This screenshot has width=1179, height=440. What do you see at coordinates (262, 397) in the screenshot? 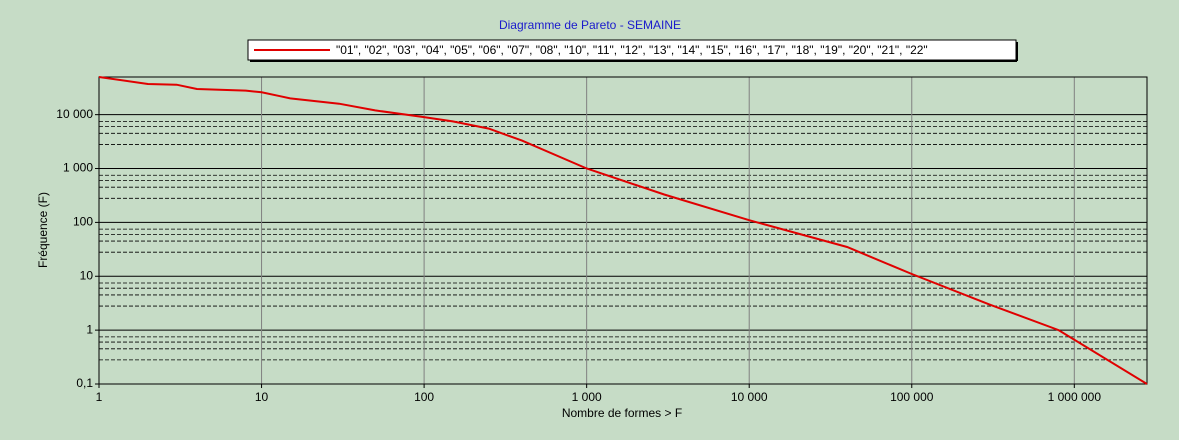
I see `x-tick-label: 10` at bounding box center [262, 397].